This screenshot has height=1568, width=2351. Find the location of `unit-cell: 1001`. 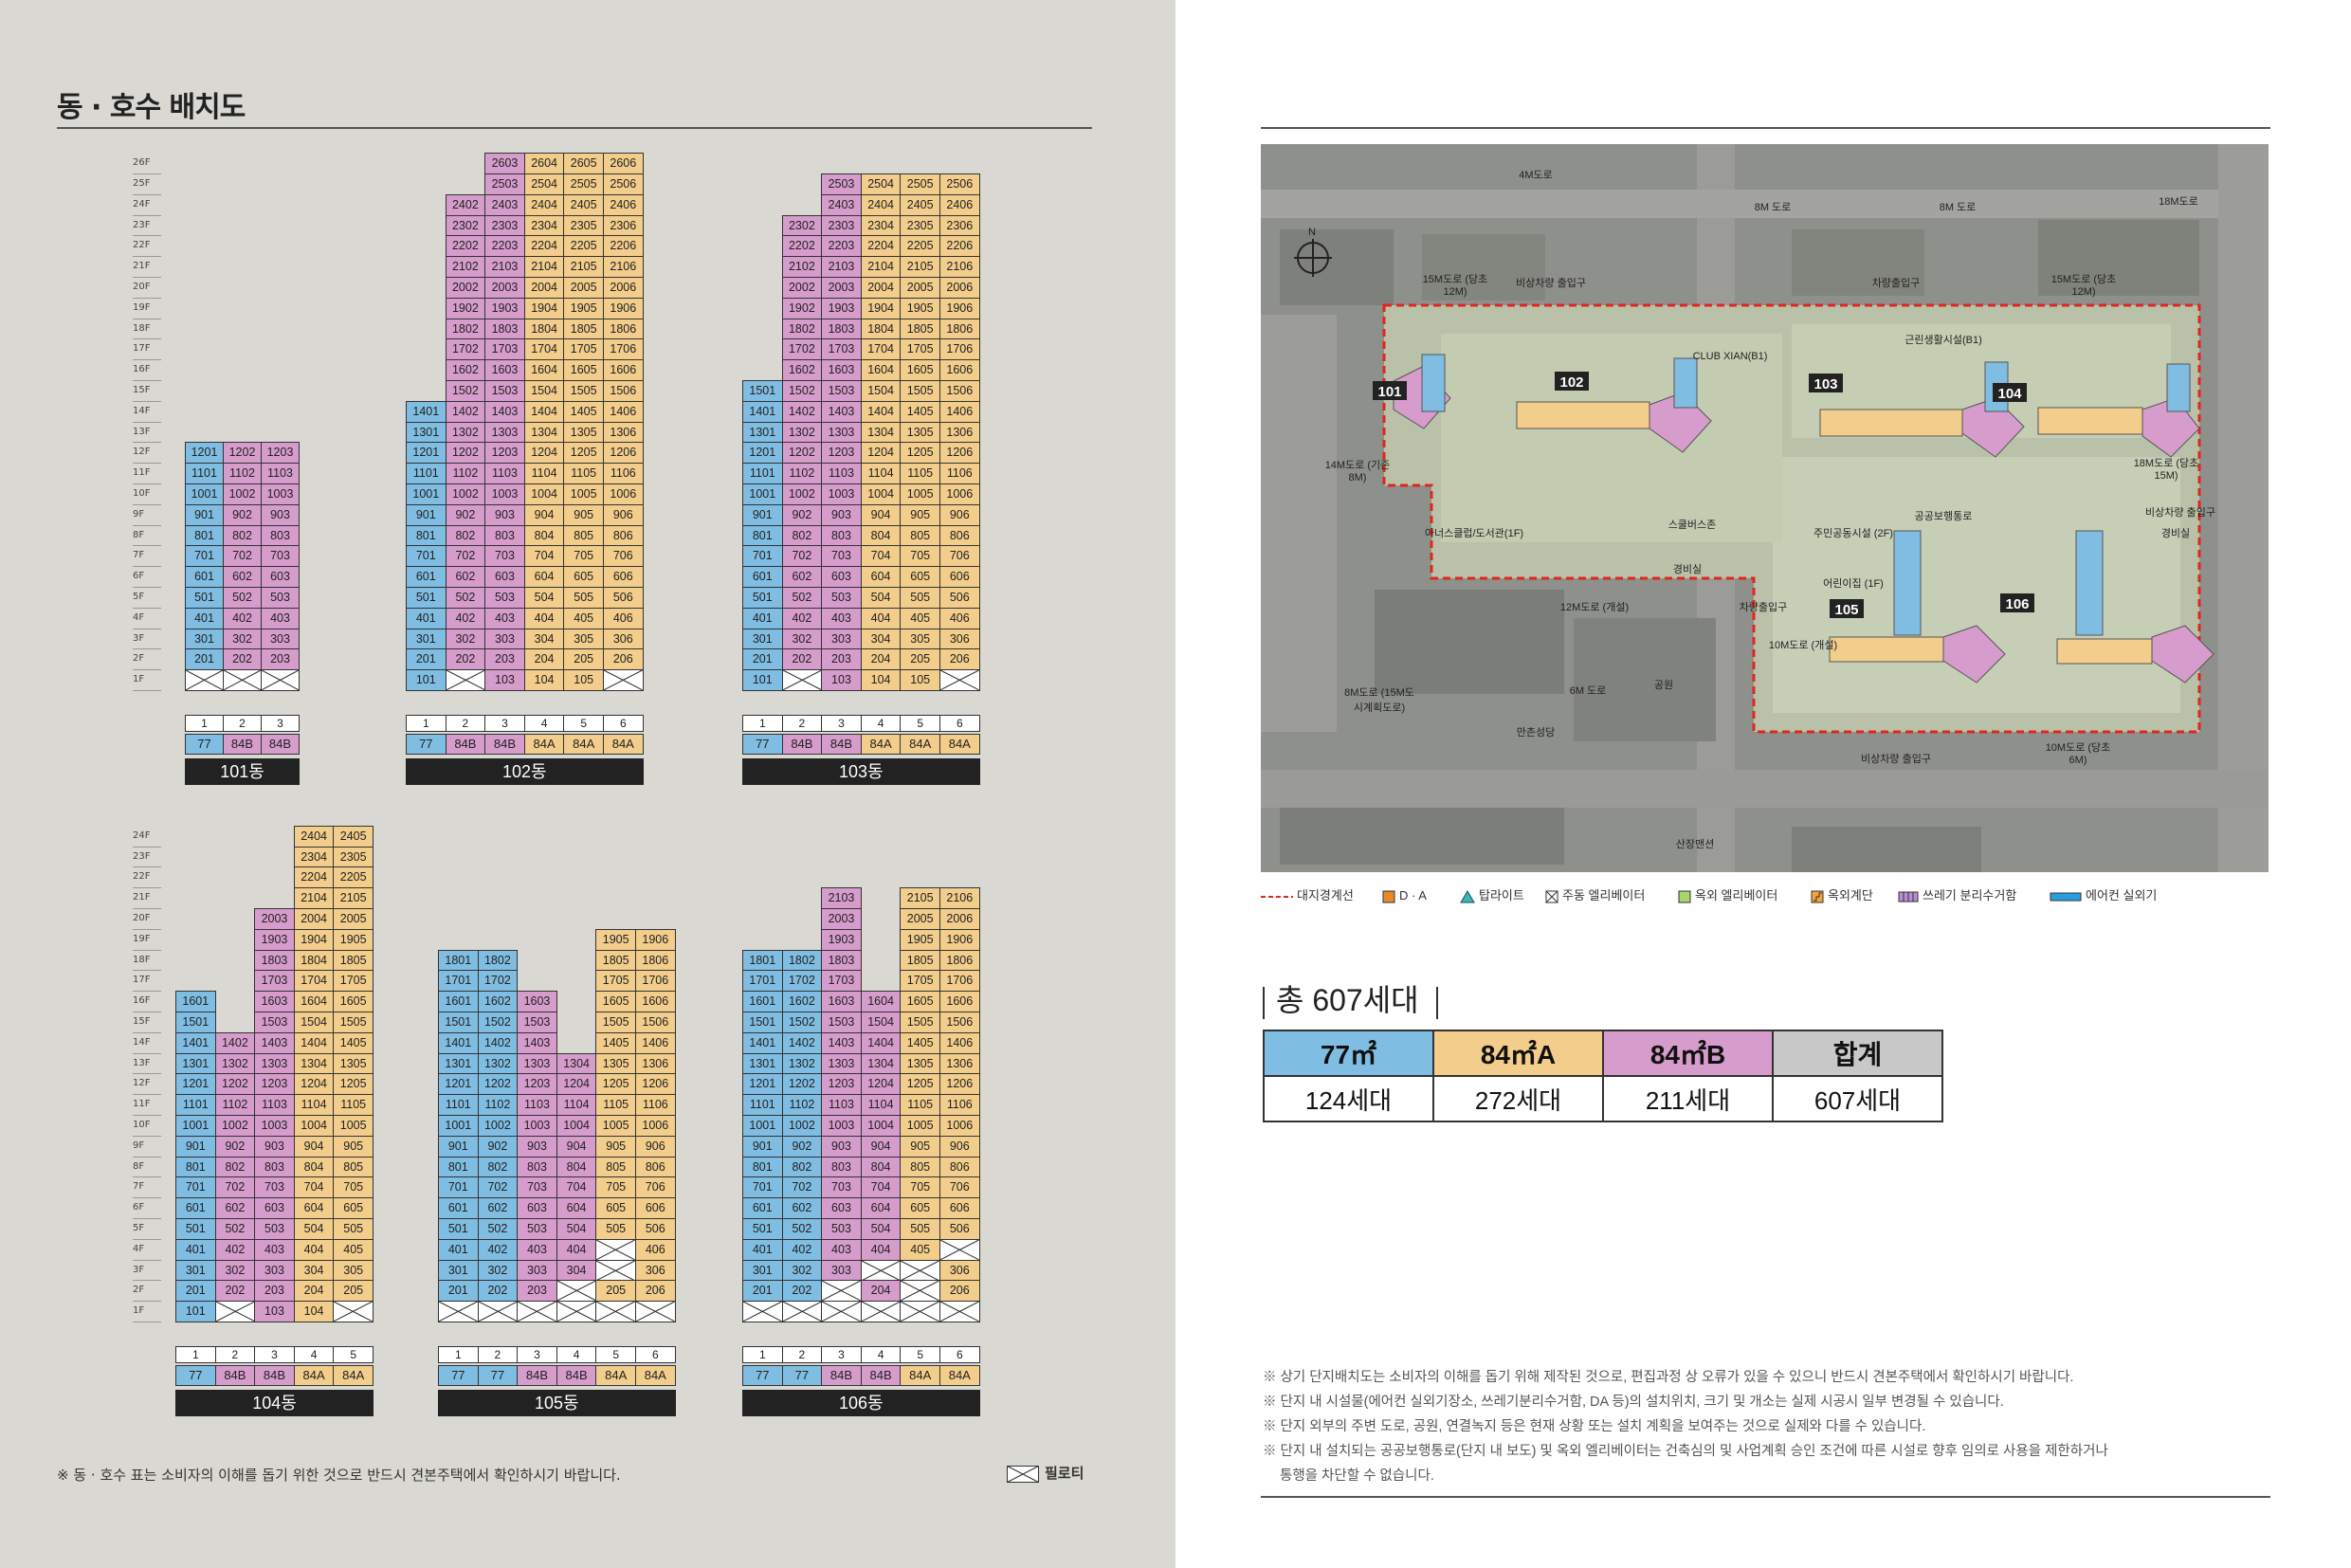

unit-cell: 1001 is located at coordinates (762, 494).